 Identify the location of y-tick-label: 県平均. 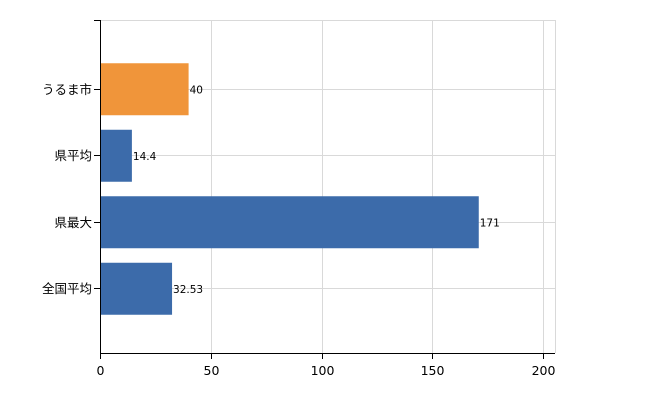
(73, 155).